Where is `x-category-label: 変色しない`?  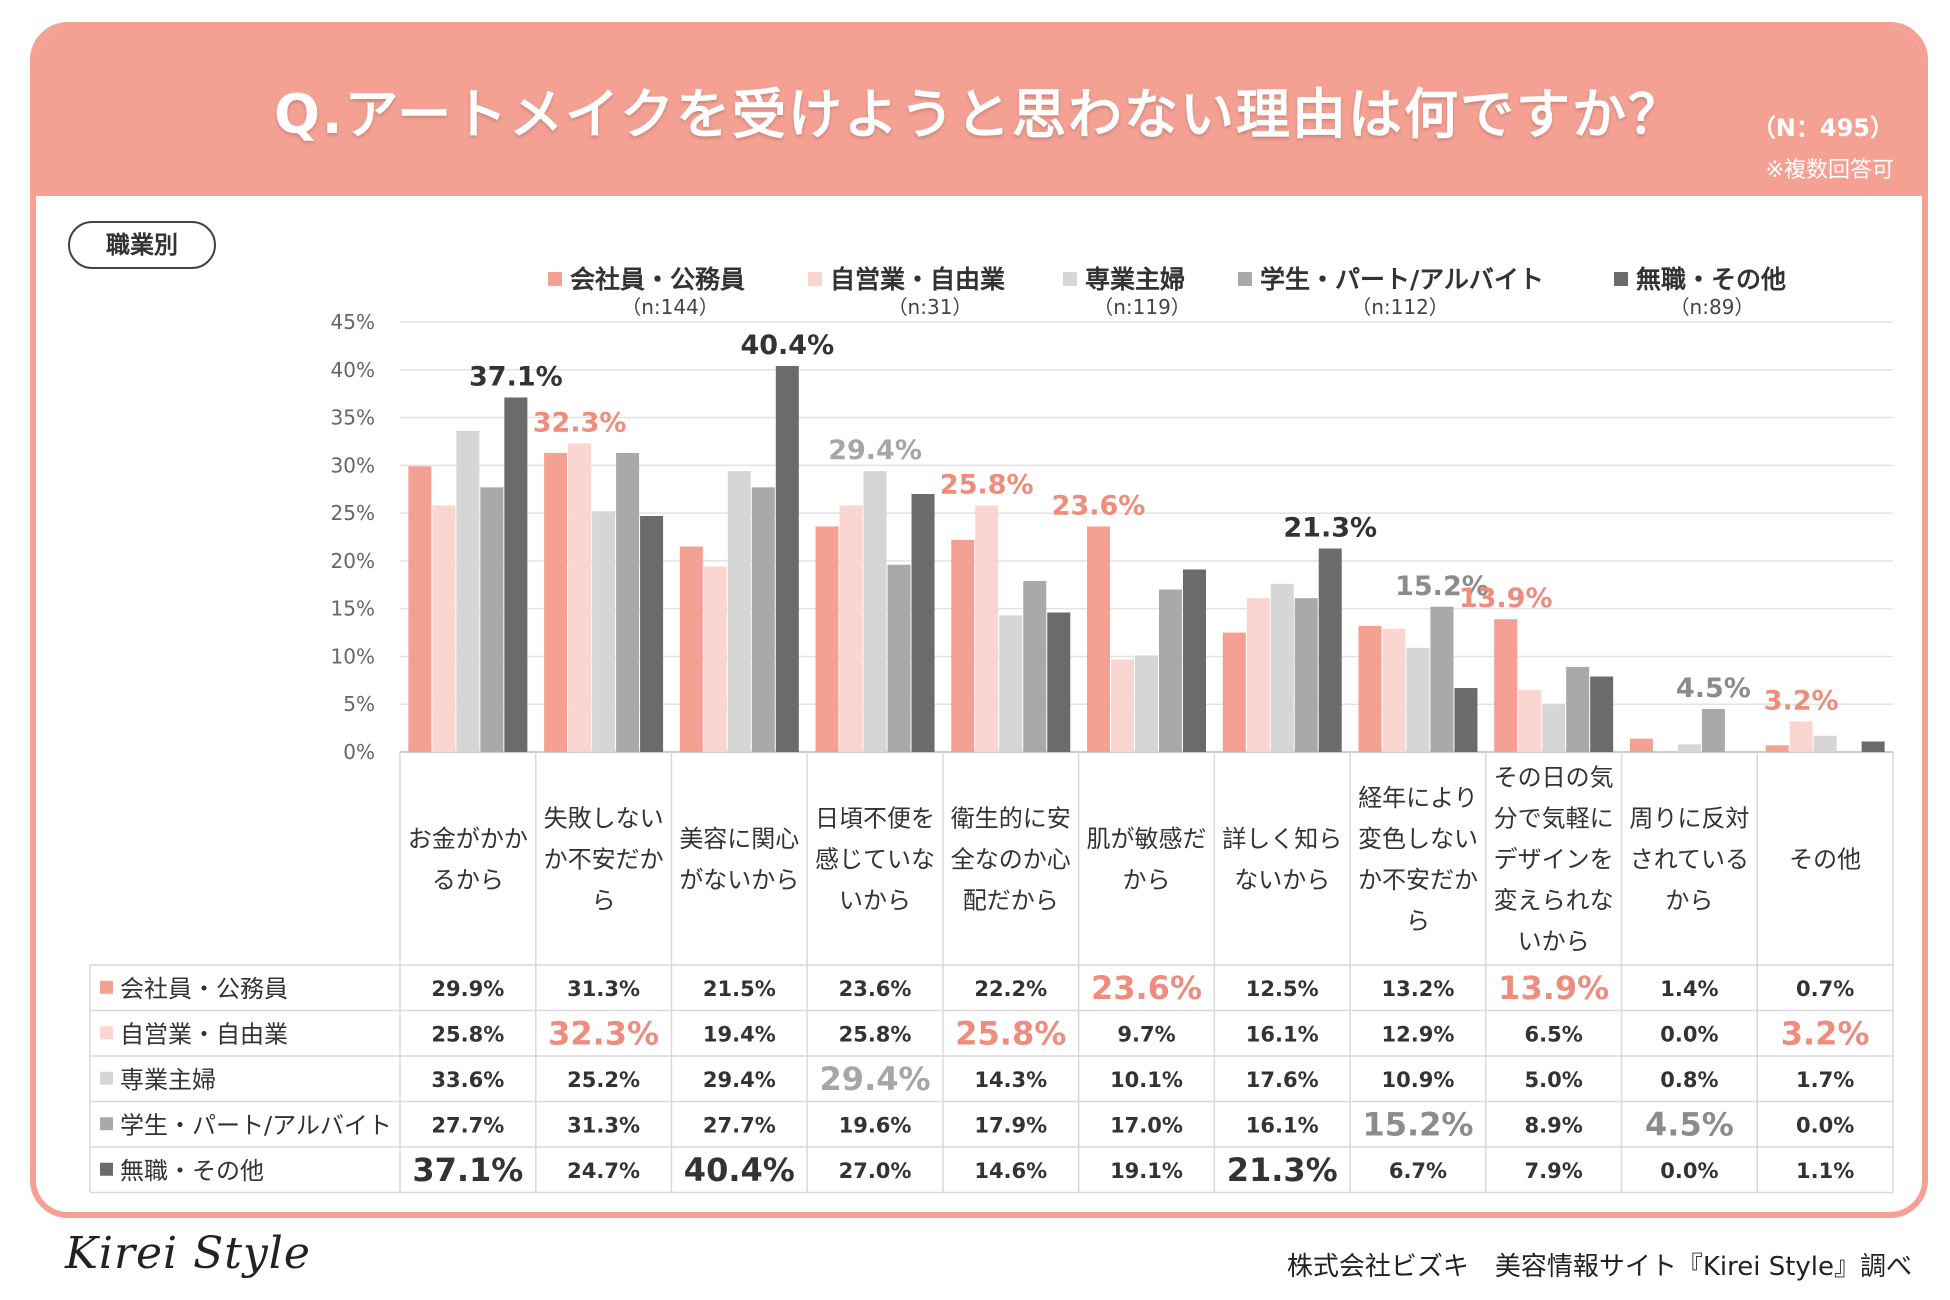 x-category-label: 変色しない is located at coordinates (1418, 839).